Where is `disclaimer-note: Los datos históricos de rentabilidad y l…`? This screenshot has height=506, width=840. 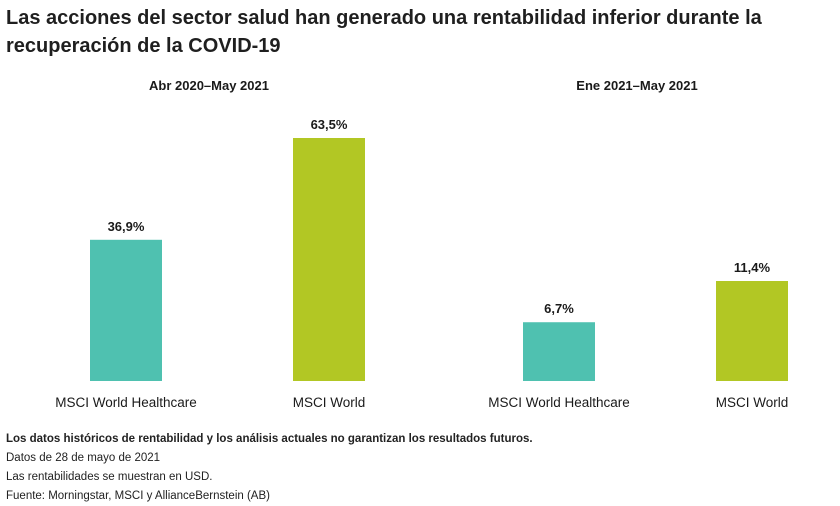 disclaimer-note: Los datos históricos de rentabilidad y l… is located at coordinates (269, 439).